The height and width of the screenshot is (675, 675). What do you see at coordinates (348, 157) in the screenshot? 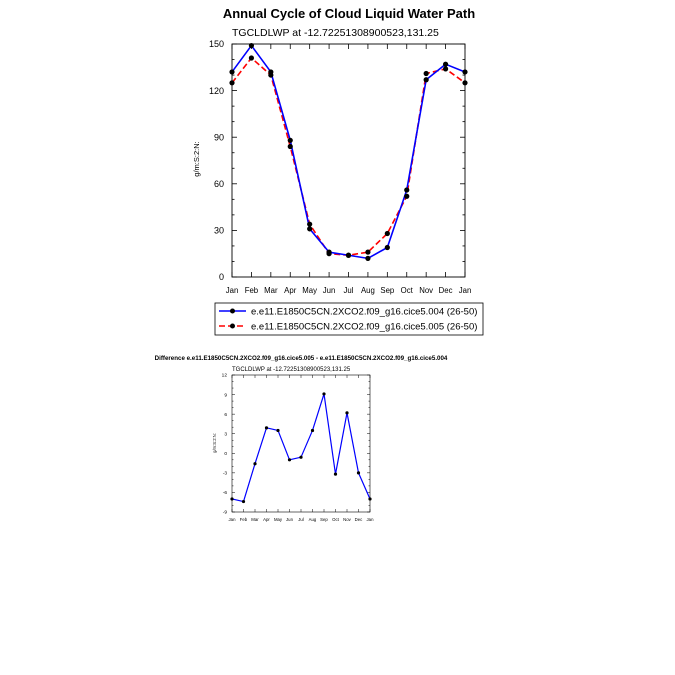
I see `chart1-series-2-line` at bounding box center [348, 157].